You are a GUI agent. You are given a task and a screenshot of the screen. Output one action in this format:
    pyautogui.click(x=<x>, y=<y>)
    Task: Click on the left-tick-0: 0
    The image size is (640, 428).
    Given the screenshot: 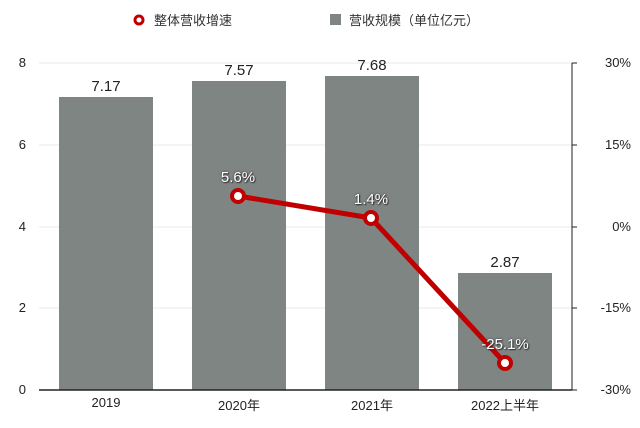 What is the action you would take?
    pyautogui.click(x=22, y=389)
    